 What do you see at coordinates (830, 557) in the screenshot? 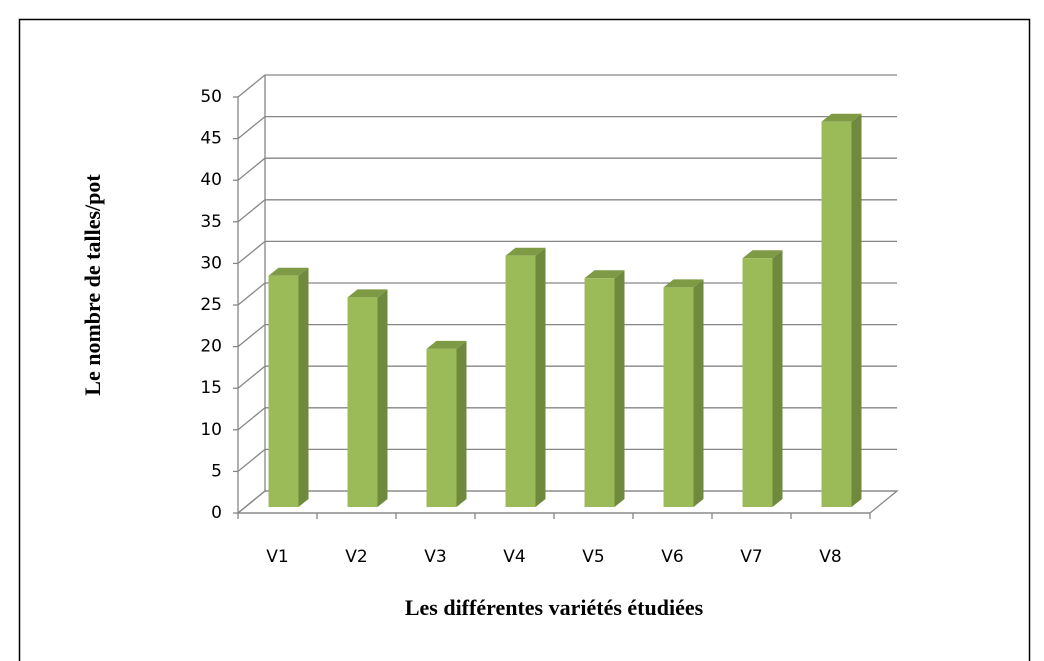
I see `x-tick-label: V8` at bounding box center [830, 557].